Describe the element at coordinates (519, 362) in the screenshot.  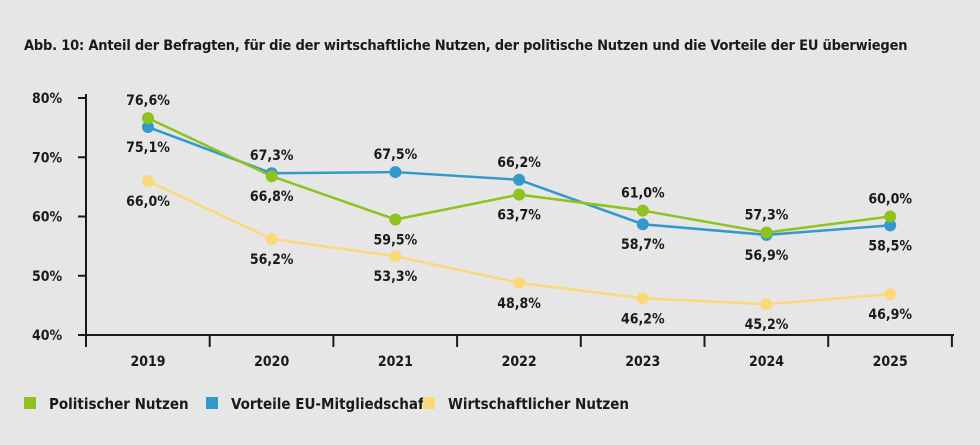
I see `x-tick-label: 2022` at that location.